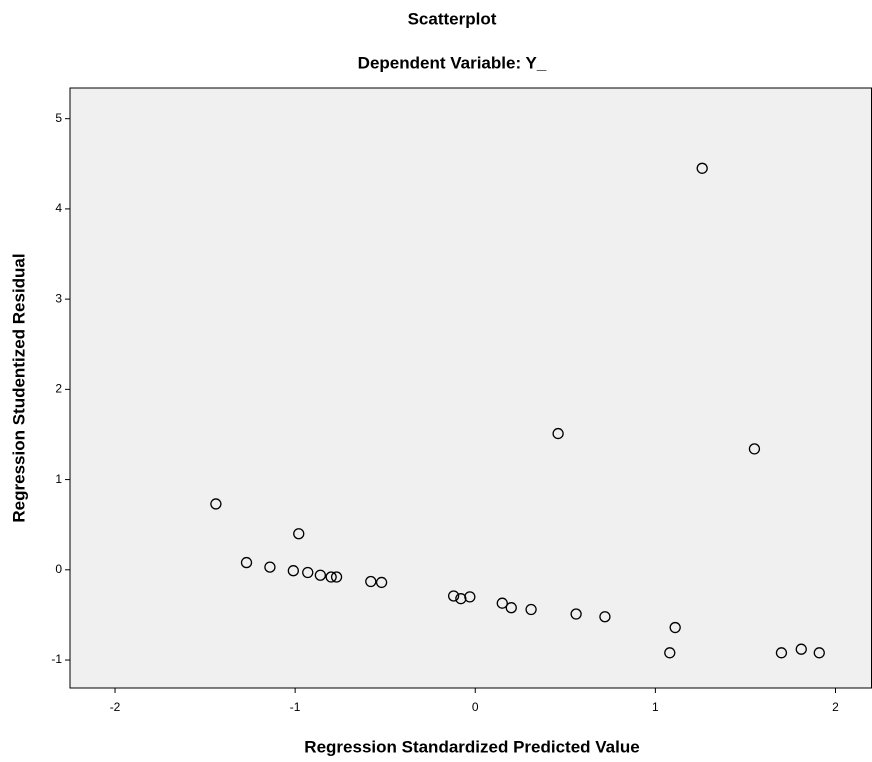  I want to click on chart-subtitle: Dependent Variable: Y_, so click(452, 62).